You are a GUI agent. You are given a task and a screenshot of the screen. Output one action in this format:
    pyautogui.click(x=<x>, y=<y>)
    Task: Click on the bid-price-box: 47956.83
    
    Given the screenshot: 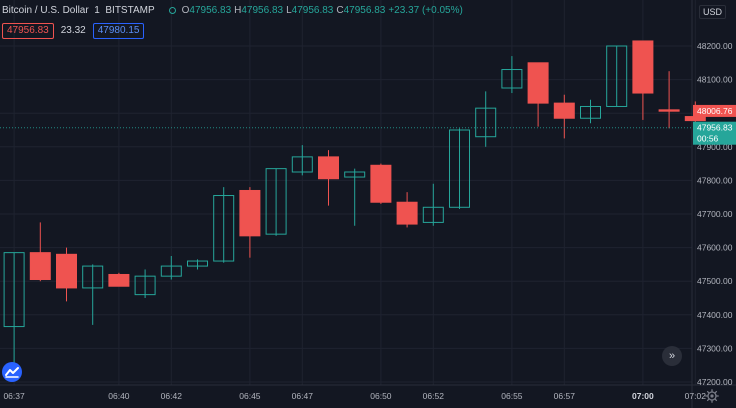 What is the action you would take?
    pyautogui.click(x=28, y=31)
    